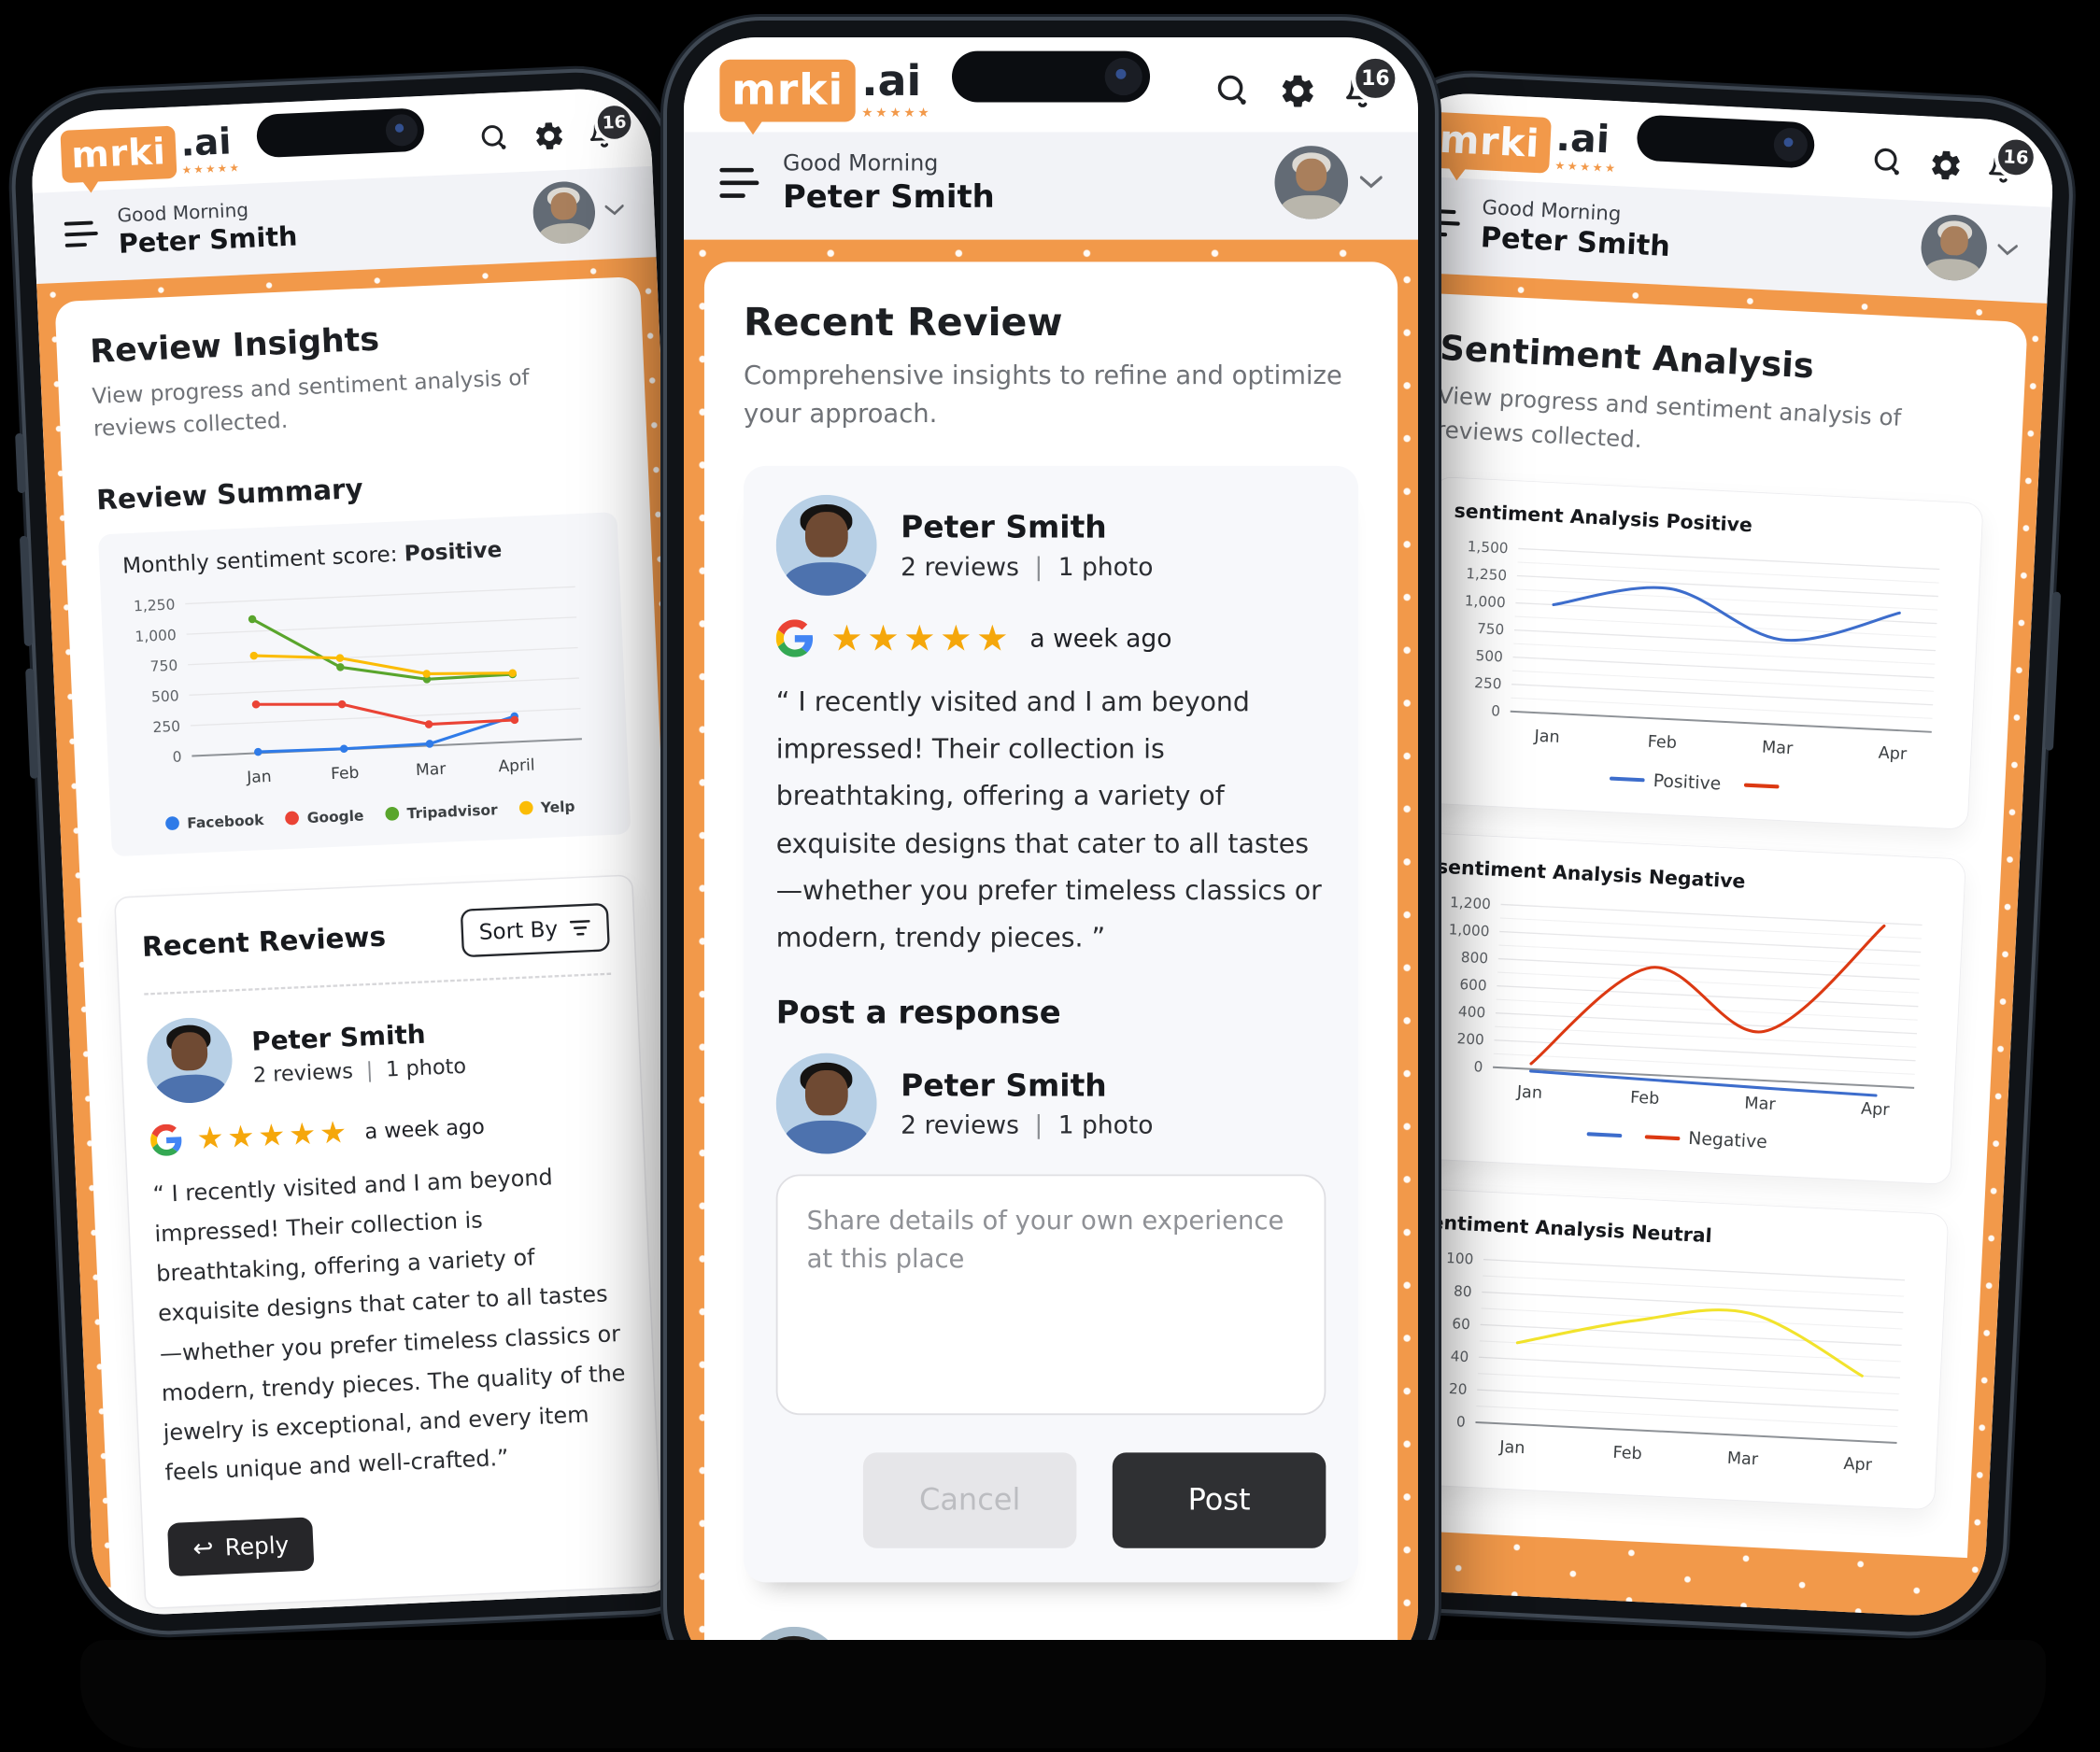 Image resolution: width=2100 pixels, height=1752 pixels. I want to click on chart-svg: 1,200 1,000 800 600 400 200 0 Jan Feb Mar Apr, so click(1686, 1007).